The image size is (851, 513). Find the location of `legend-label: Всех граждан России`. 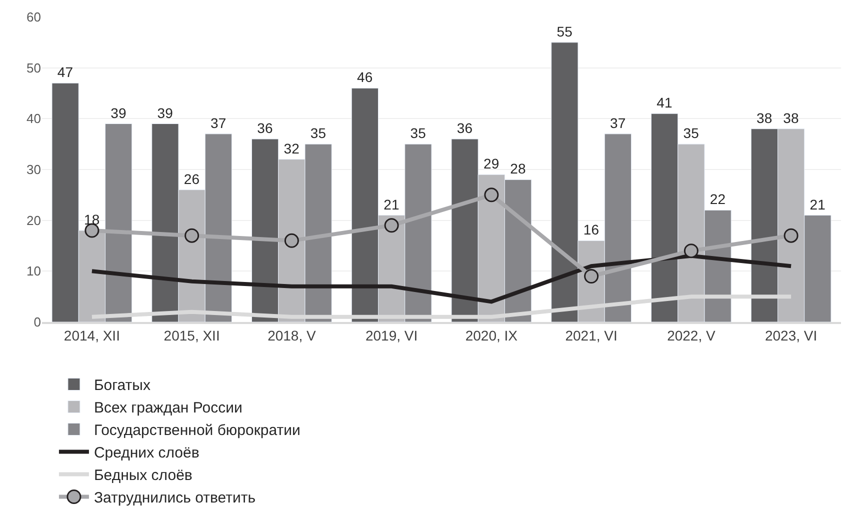

legend-label: Всех граждан России is located at coordinates (168, 408).